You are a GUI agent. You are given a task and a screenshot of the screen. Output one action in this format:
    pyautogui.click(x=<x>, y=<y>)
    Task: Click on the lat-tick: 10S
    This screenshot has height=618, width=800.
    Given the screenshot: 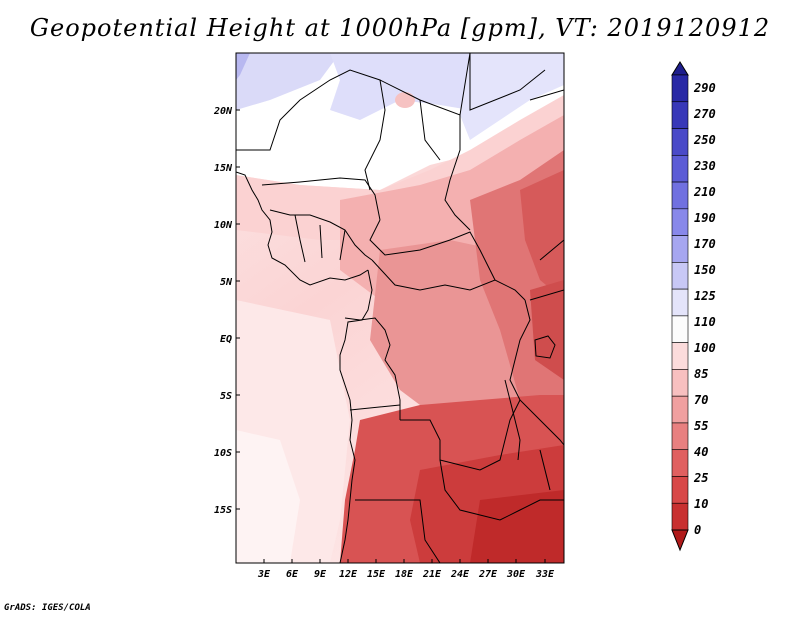 What is the action you would take?
    pyautogui.click(x=227, y=453)
    